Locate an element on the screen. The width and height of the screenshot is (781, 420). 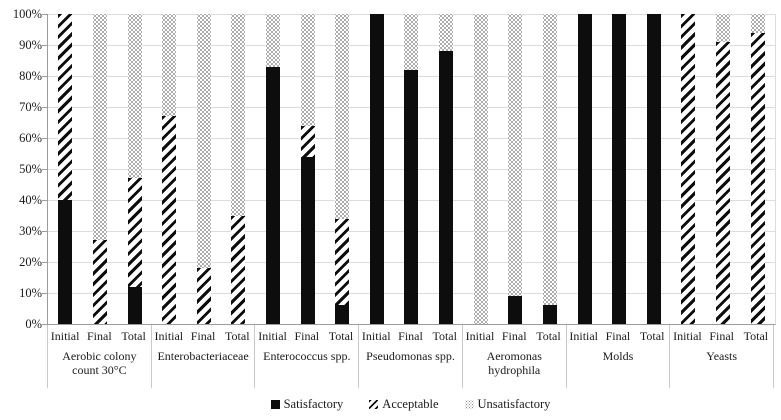
y-tick-label: 0% is located at coordinates (33, 324).